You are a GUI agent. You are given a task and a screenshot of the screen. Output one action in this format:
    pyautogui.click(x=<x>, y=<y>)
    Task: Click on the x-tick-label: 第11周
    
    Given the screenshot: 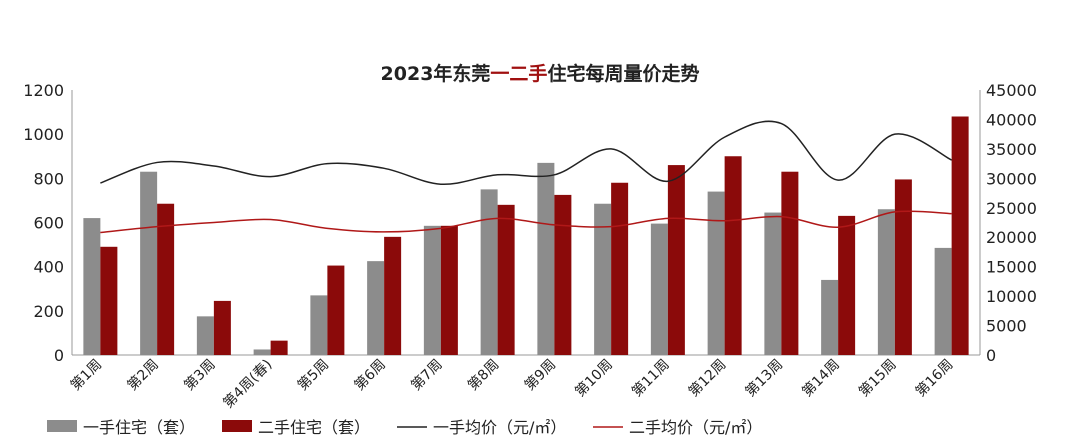 What is the action you would take?
    pyautogui.click(x=650, y=378)
    